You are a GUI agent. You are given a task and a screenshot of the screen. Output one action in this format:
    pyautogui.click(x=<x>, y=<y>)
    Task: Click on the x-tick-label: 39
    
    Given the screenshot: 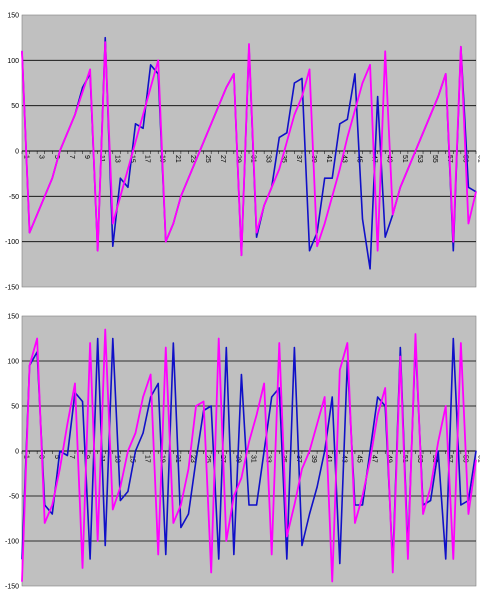 What is the action you would take?
    pyautogui.click(x=313, y=459)
    